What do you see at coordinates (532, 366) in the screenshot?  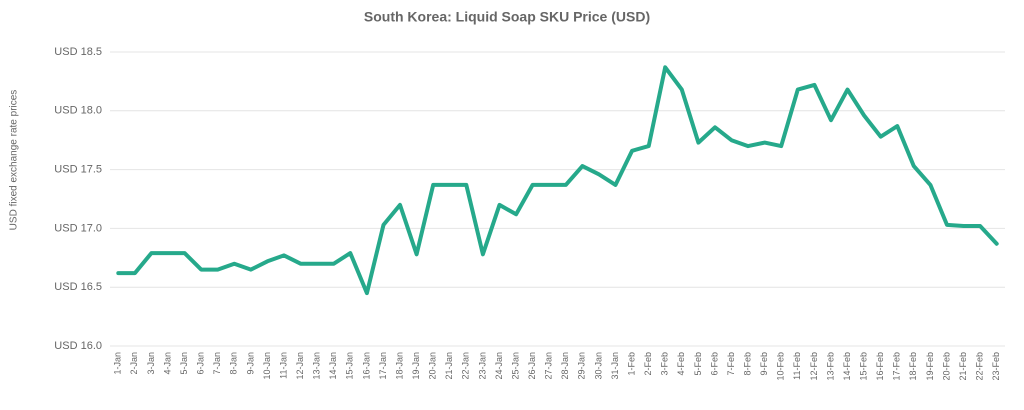 I see `x-tick-label: 26-Jan` at bounding box center [532, 366].